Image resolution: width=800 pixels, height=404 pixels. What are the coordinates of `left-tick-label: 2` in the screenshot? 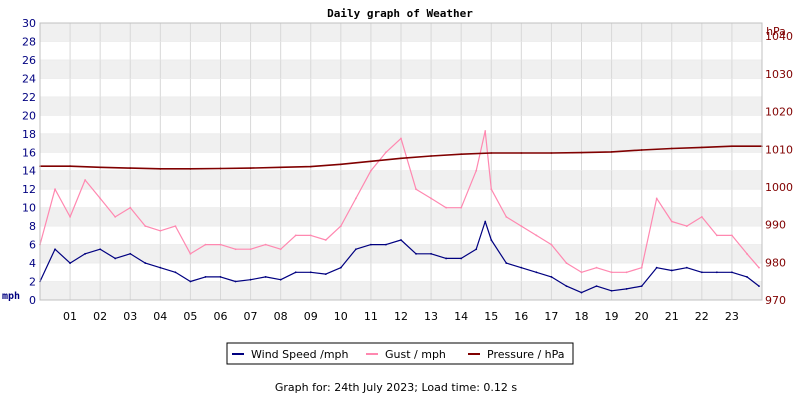 It's located at (32, 282).